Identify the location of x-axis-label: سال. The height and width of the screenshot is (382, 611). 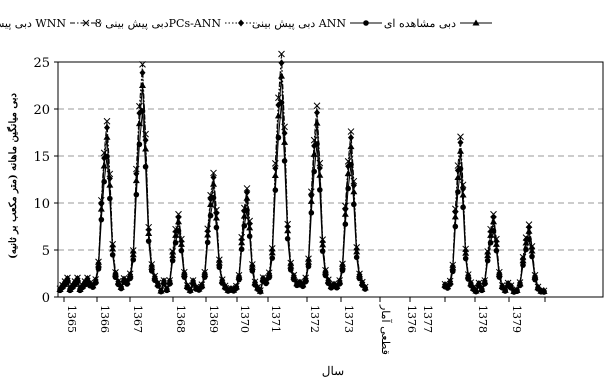
(333, 371).